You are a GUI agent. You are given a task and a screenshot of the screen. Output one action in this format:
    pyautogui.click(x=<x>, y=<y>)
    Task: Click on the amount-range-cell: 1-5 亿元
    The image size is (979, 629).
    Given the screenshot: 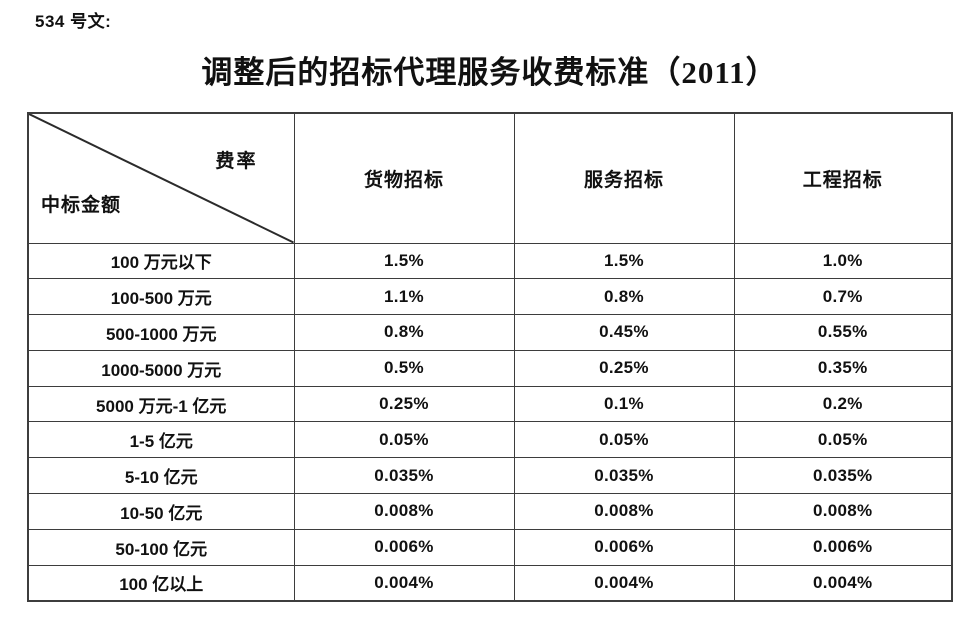 What is the action you would take?
    pyautogui.click(x=161, y=440)
    